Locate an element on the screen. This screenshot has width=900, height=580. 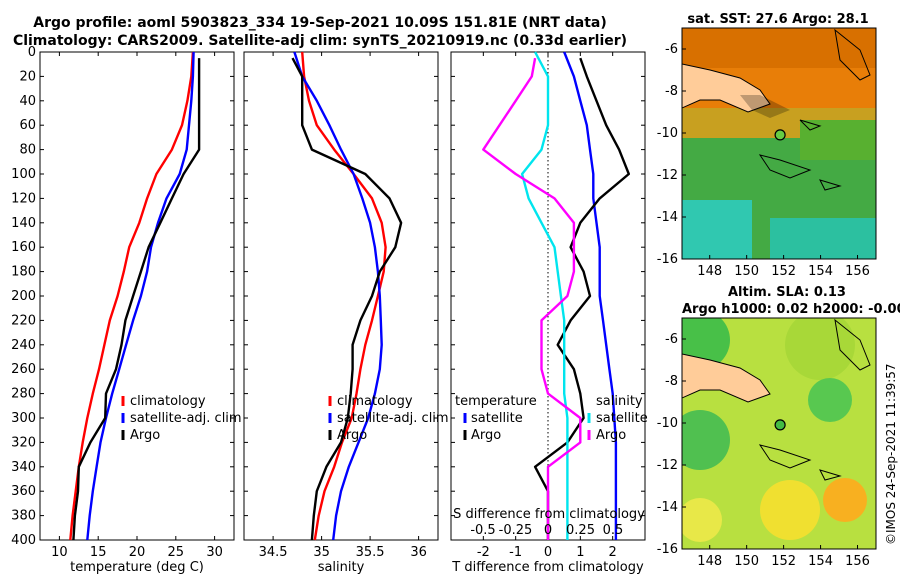
sst-map-title: sat. SST: 27.6 Argo: 28.1 is located at coordinates (777, 19).